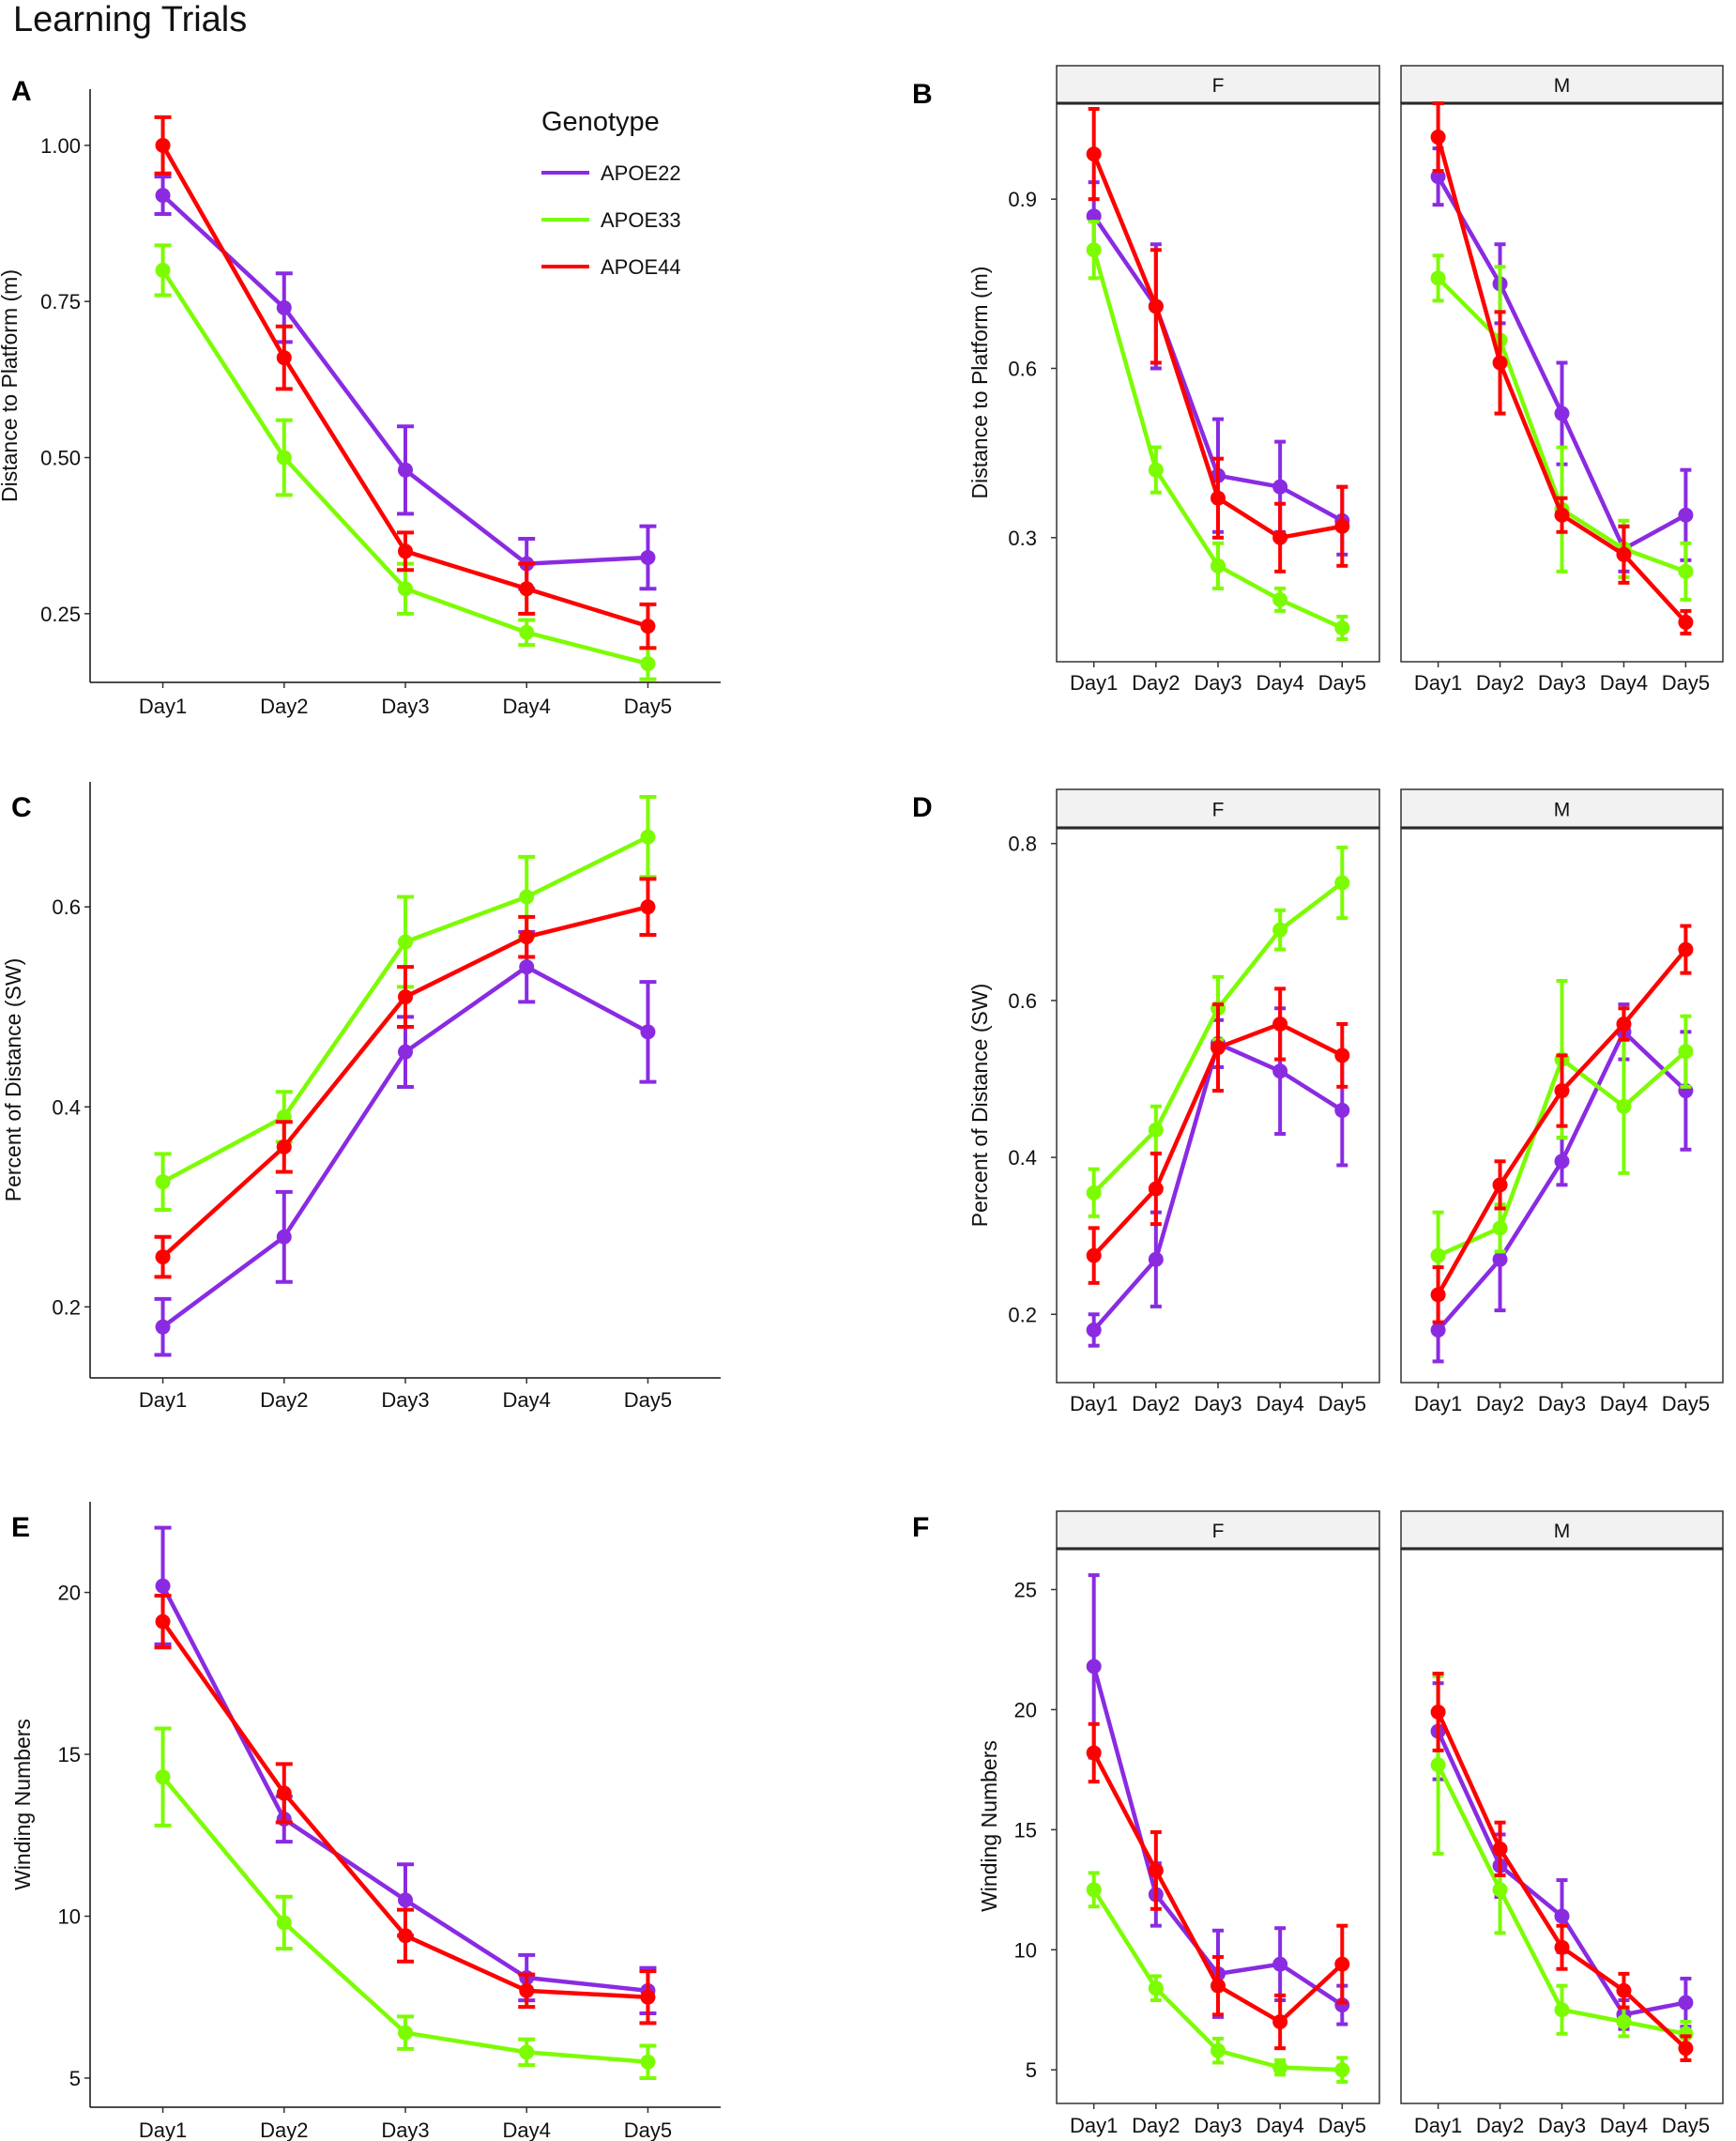 Image resolution: width=1736 pixels, height=2141 pixels. Describe the element at coordinates (1562, 1856) in the screenshot. I see `series-apoe22` at that location.